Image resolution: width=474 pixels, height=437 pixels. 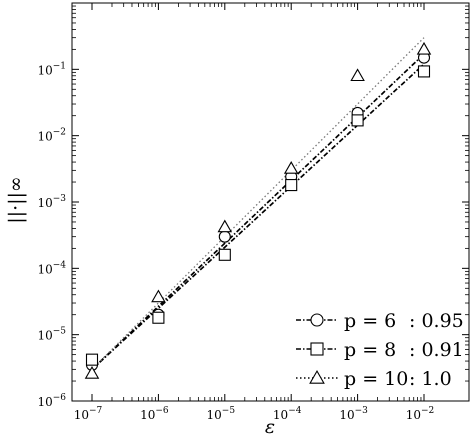 What do you see at coordinates (430, 379) in the screenshot?
I see `legend-label-rate: : 1.0` at bounding box center [430, 379].